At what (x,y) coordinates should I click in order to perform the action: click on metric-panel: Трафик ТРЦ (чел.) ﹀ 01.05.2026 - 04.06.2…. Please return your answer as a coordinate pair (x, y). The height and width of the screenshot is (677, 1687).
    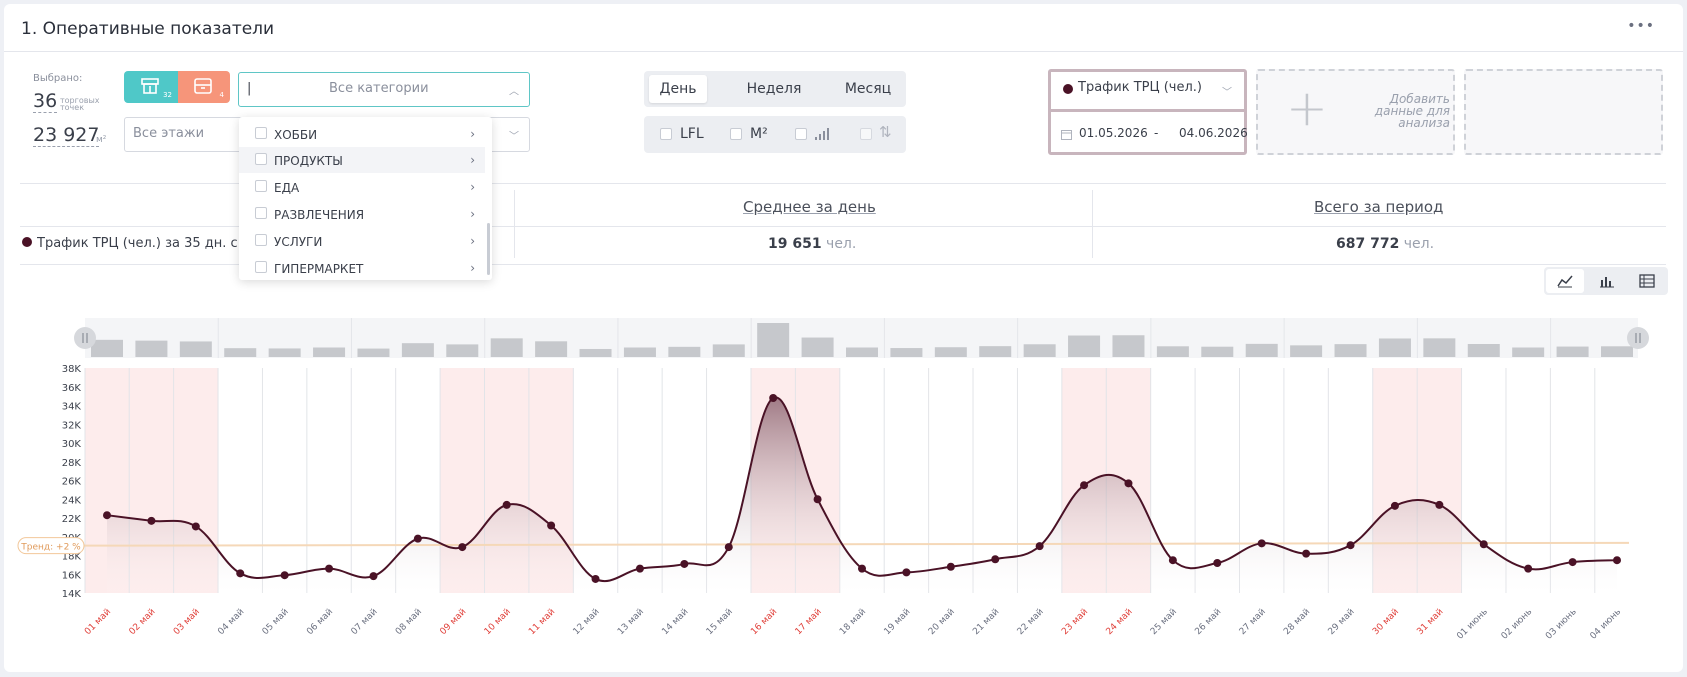
    Looking at the image, I should click on (1148, 112).